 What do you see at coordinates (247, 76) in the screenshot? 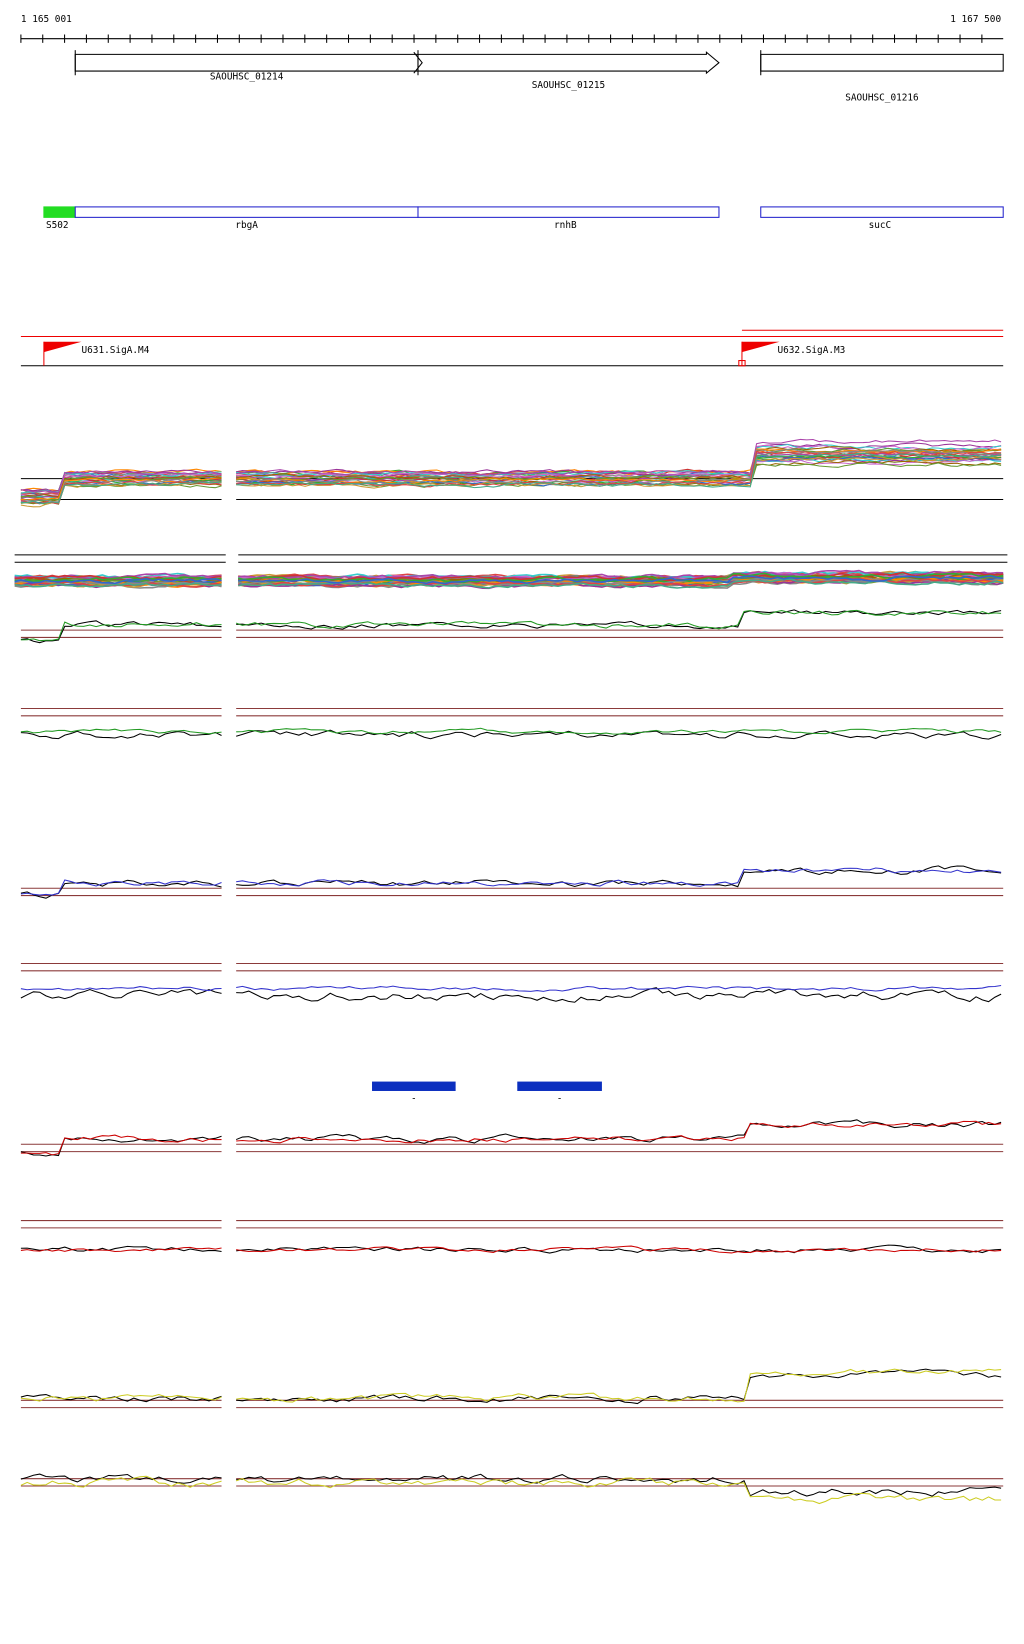
I see `gene-label: SAOUHSC_01214` at bounding box center [247, 76].